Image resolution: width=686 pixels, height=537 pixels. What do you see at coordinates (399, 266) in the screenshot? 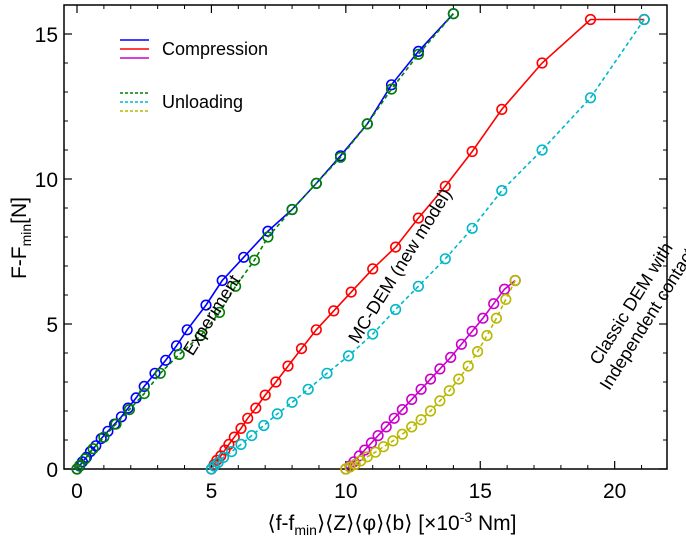
I see `annotation-label: MC-DEM (new model)` at bounding box center [399, 266].